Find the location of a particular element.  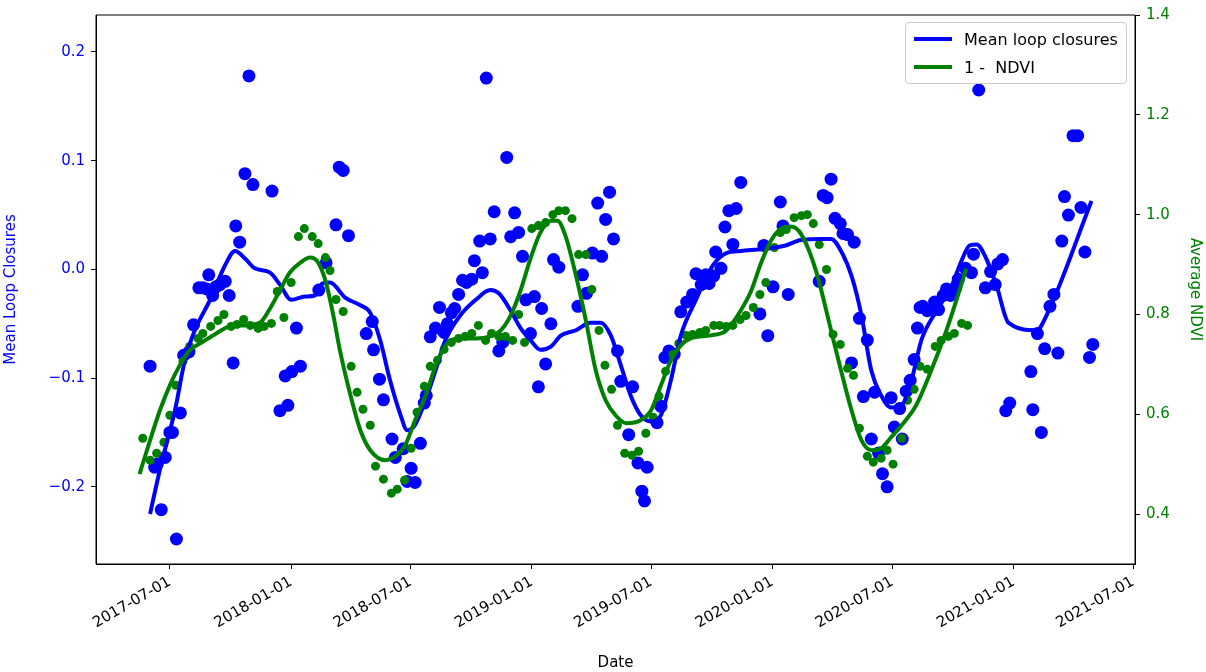

y-tick-label: 0.0 is located at coordinates (73, 268).